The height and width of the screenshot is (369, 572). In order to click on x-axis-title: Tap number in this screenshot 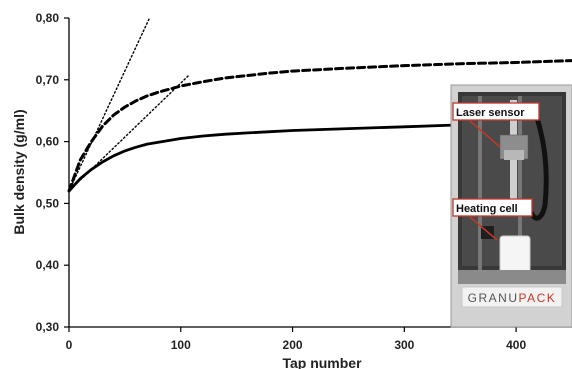, I will do `click(322, 362)`.